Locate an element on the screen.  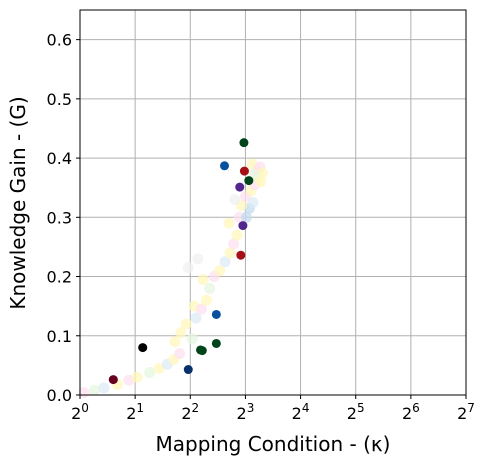
y-tick-label: 0.3 is located at coordinates (59, 217).